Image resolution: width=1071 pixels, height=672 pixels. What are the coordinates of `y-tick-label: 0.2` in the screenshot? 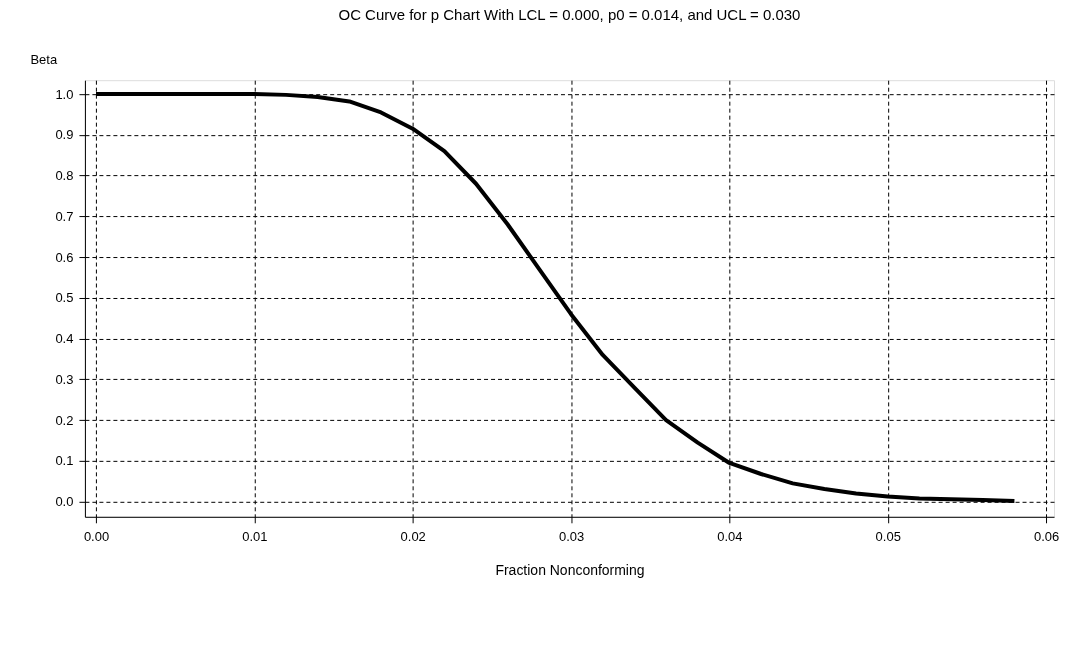 It's located at (64, 420).